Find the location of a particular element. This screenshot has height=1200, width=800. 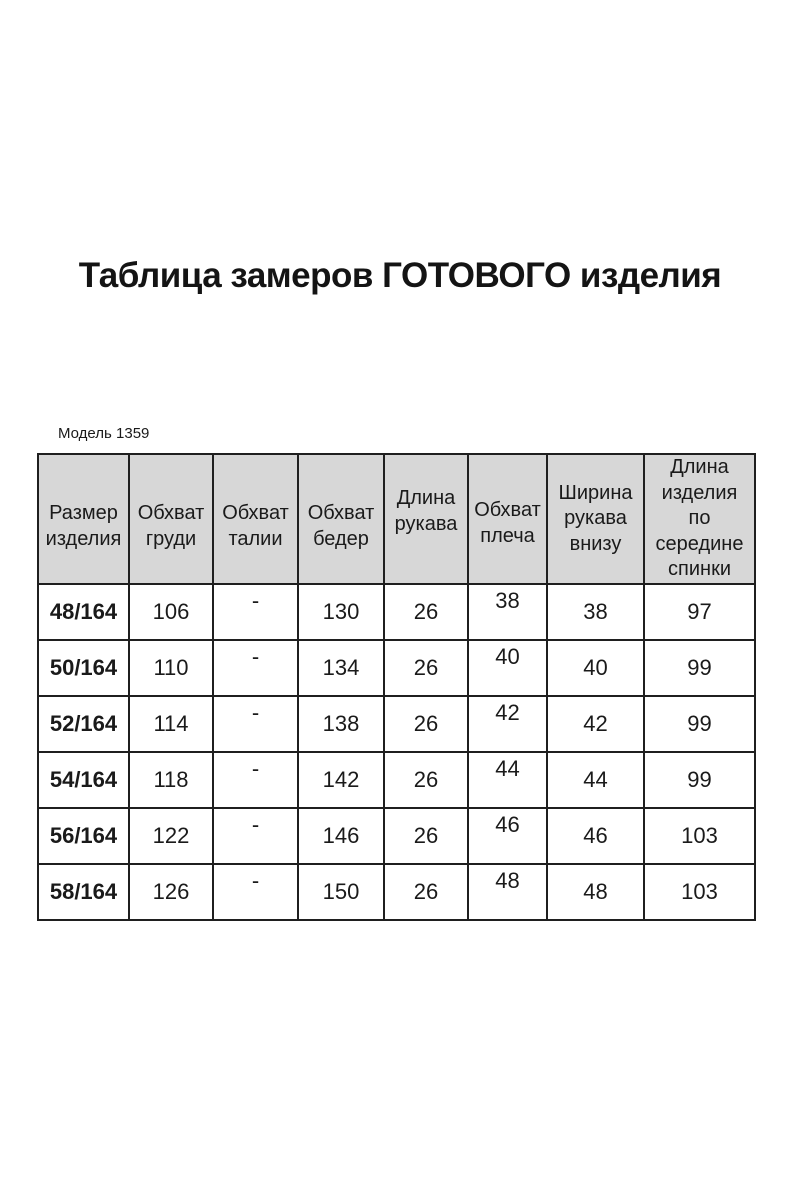

cell-sleeve-bottom-width: 40 is located at coordinates (595, 668).